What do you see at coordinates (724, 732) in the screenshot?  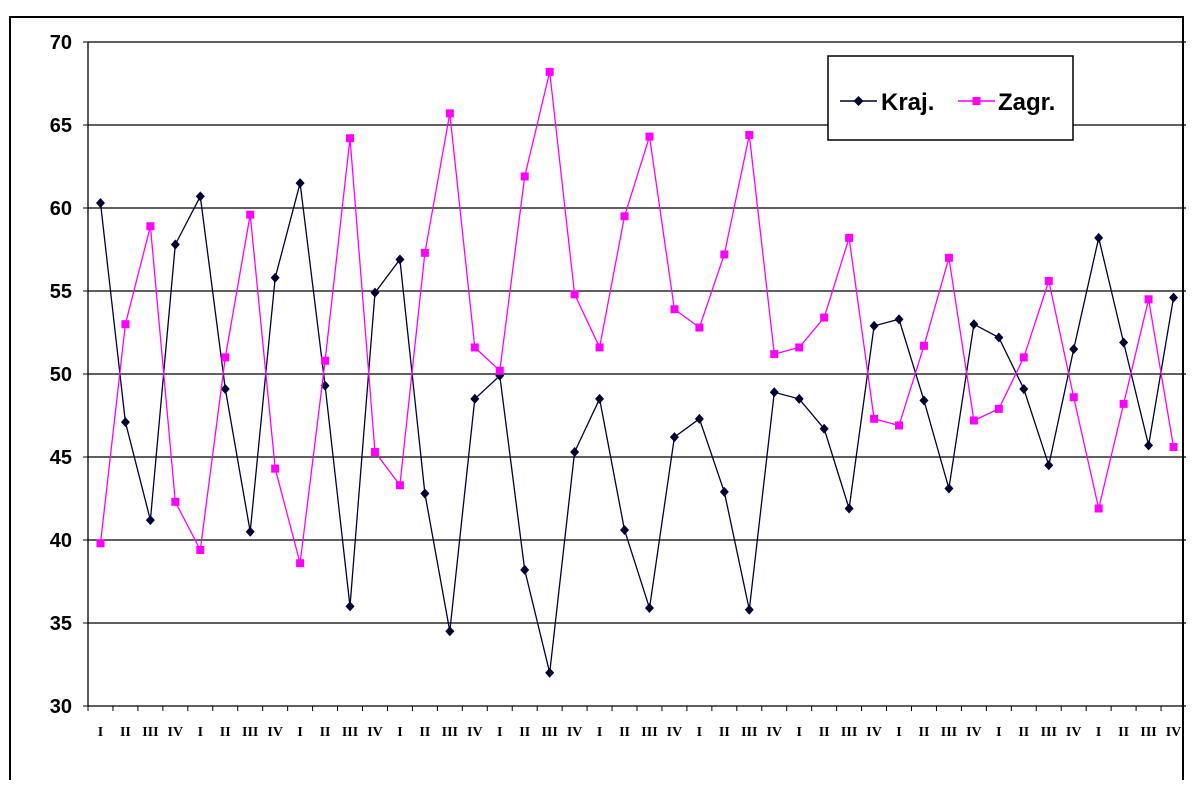 I see `xtick-label-25: II` at bounding box center [724, 732].